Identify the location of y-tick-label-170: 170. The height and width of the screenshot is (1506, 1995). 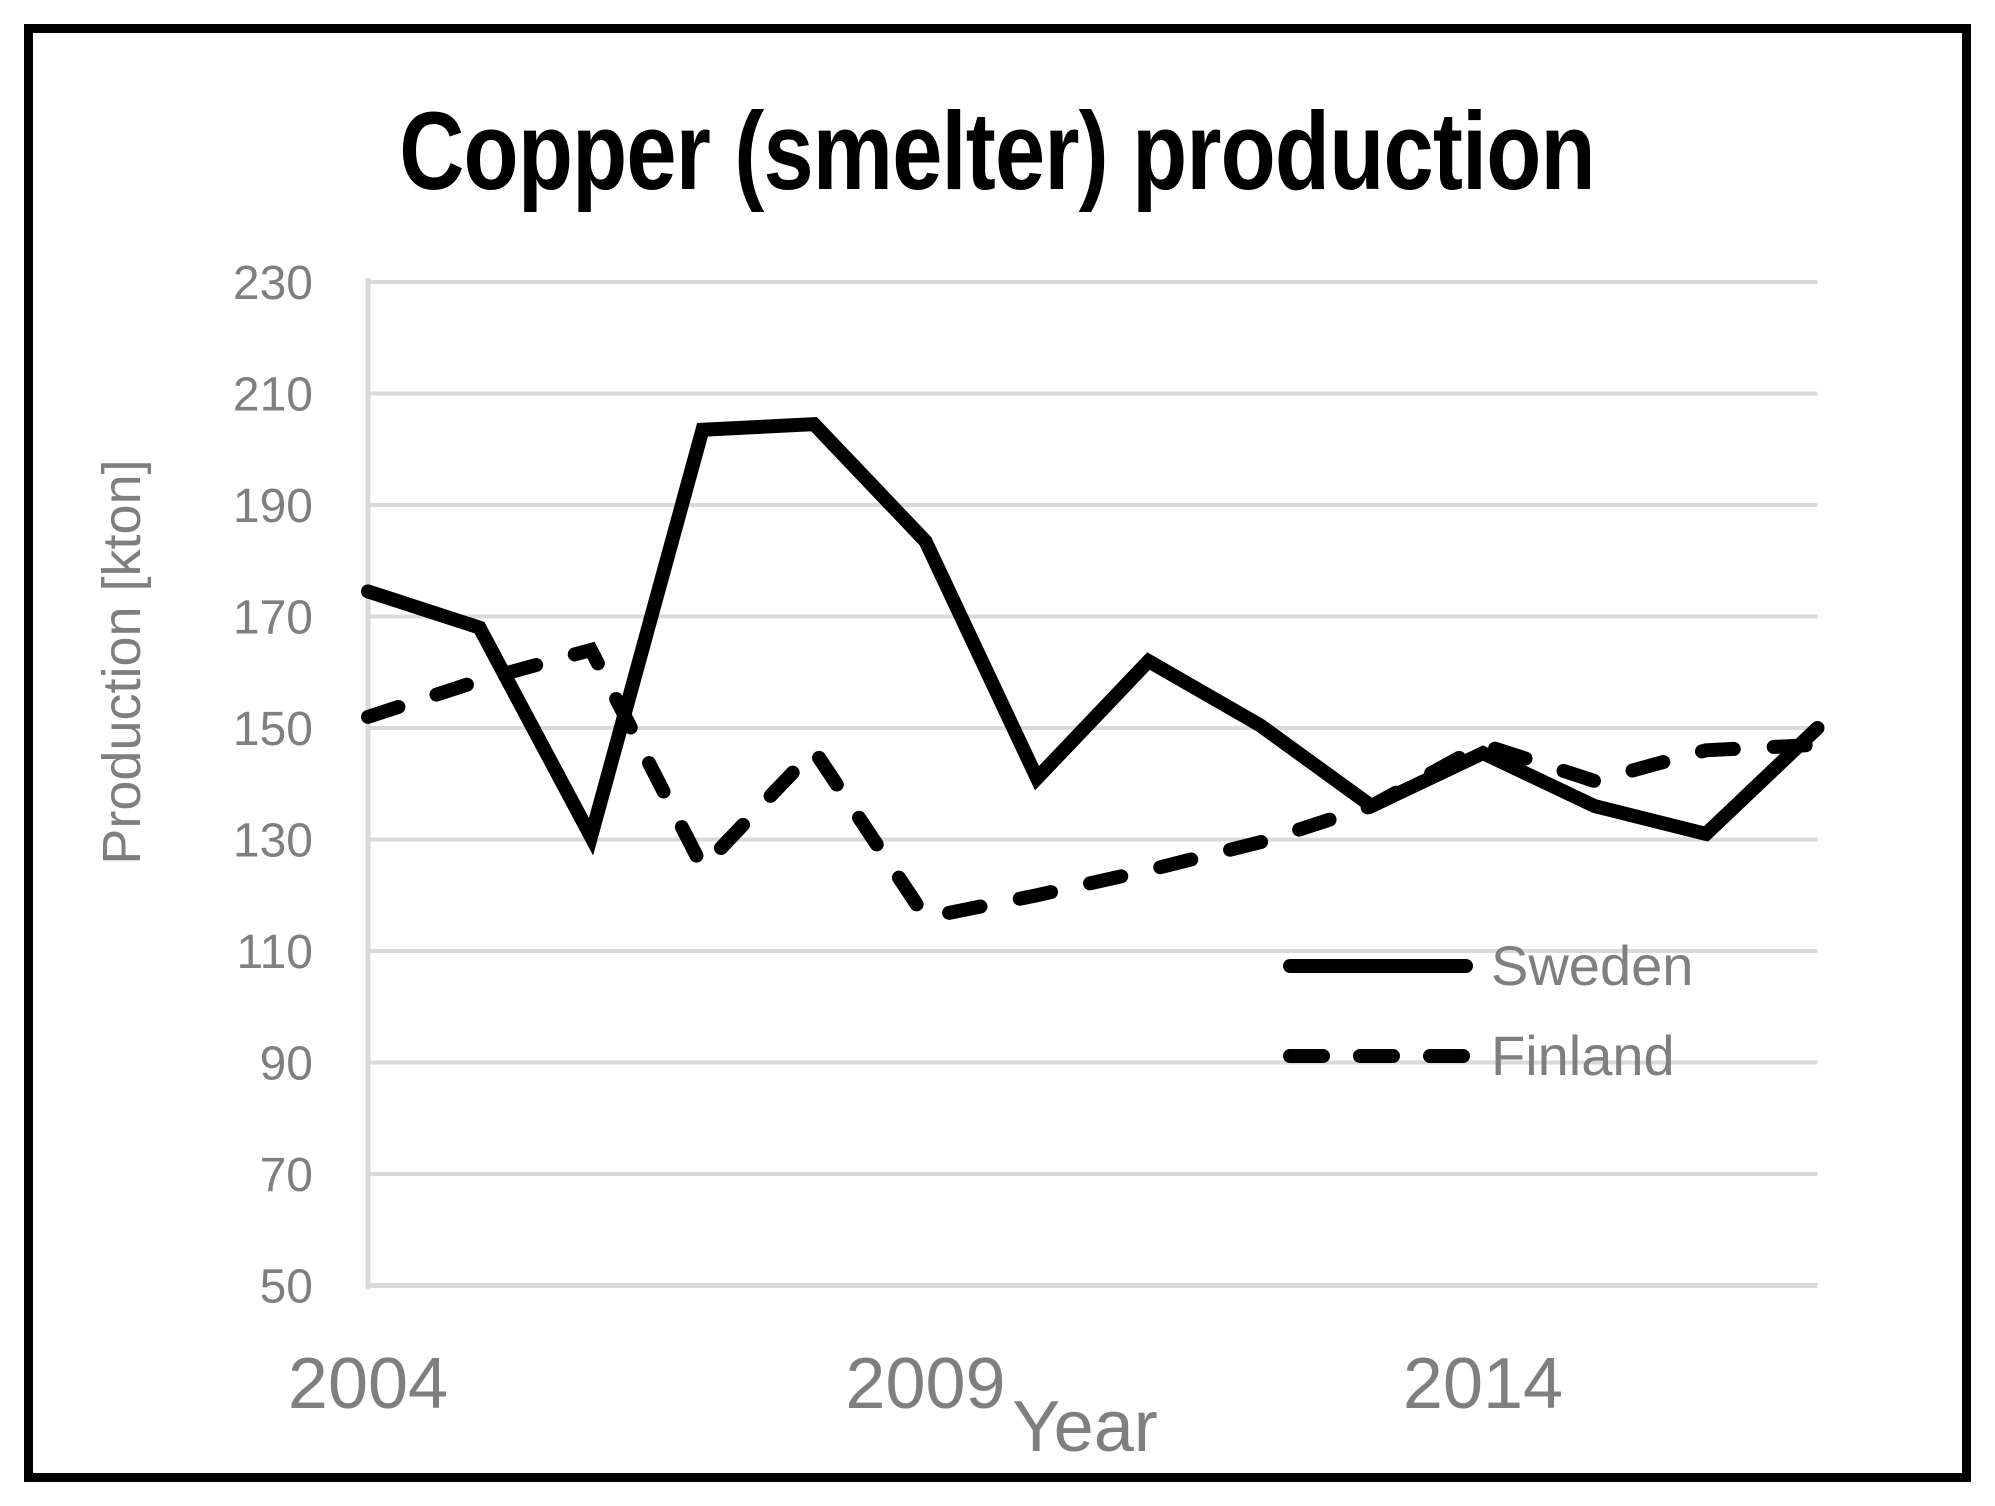
(273, 617).